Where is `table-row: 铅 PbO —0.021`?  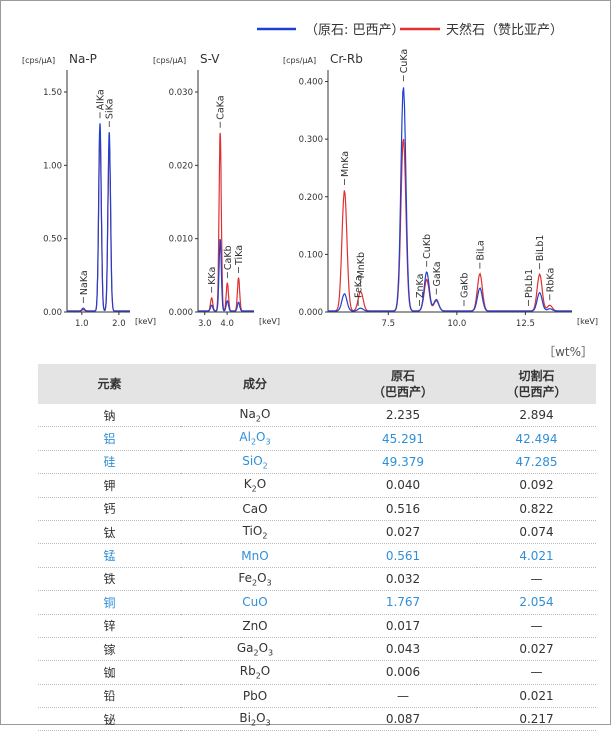 table-row: 铅 PbO —0.021 is located at coordinates (317, 696).